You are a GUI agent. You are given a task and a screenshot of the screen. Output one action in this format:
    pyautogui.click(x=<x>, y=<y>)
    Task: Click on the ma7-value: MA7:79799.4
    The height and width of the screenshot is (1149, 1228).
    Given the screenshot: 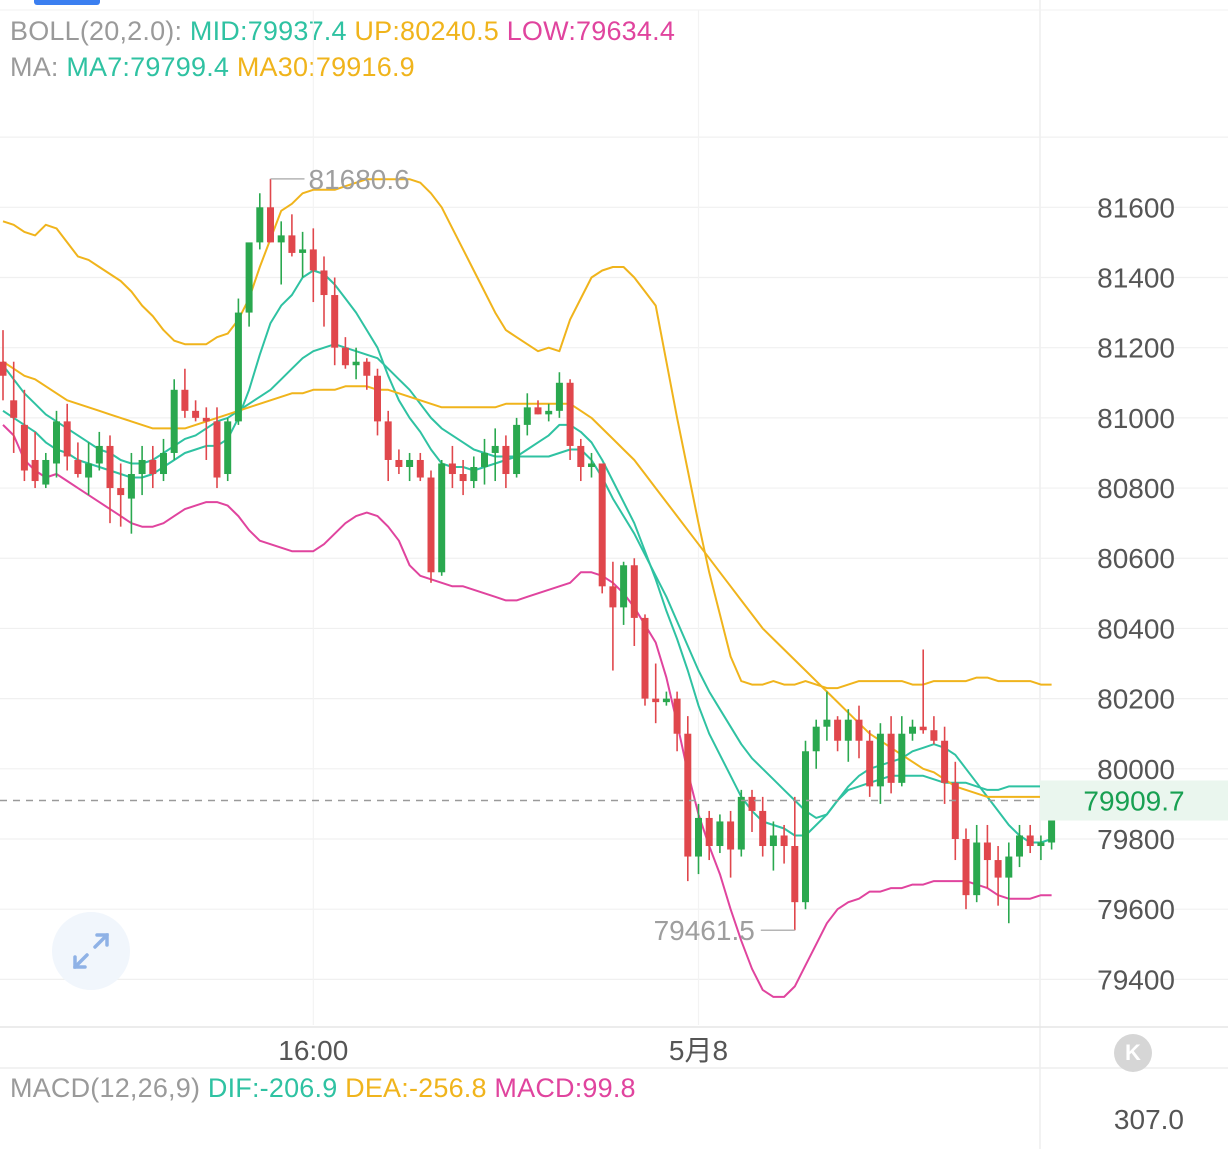 What is the action you would take?
    pyautogui.click(x=148, y=67)
    